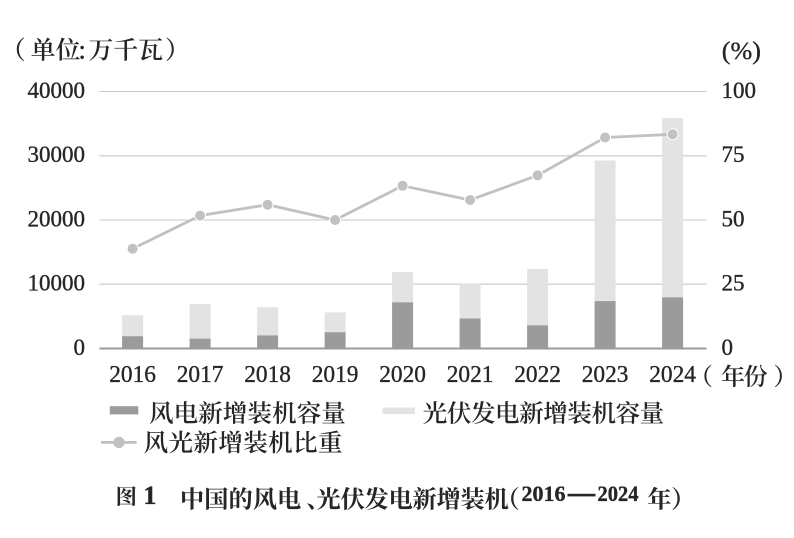 Image resolution: width=794 pixels, height=538 pixels. What do you see at coordinates (739, 90) in the screenshot?
I see `svg-text: 100` at bounding box center [739, 90].